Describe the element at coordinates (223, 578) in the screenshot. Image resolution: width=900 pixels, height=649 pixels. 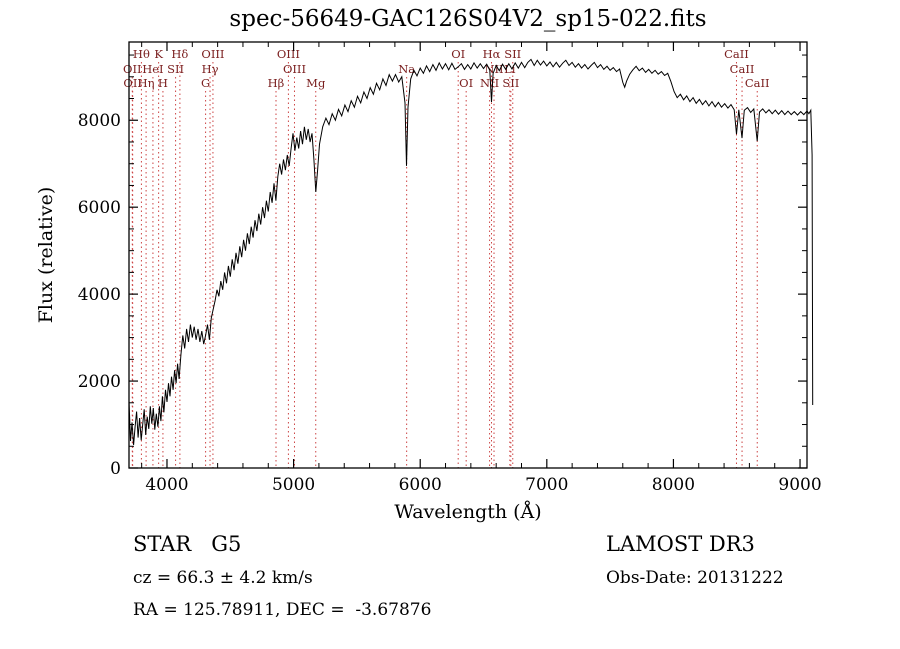
I see `radial-velocity-text: cz = 66.3 ± 4.2 km/s` at that location.